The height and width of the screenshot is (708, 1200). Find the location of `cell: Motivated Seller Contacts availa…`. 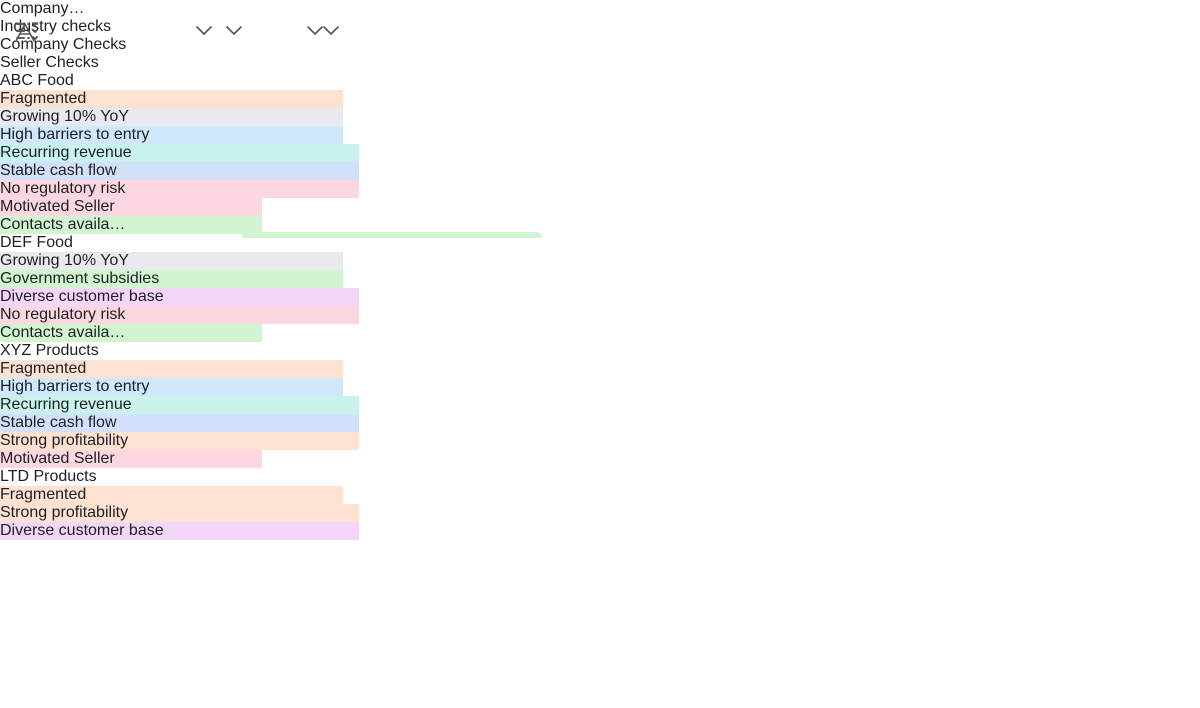

cell: Motivated Seller Contacts availa… is located at coordinates (131, 216).